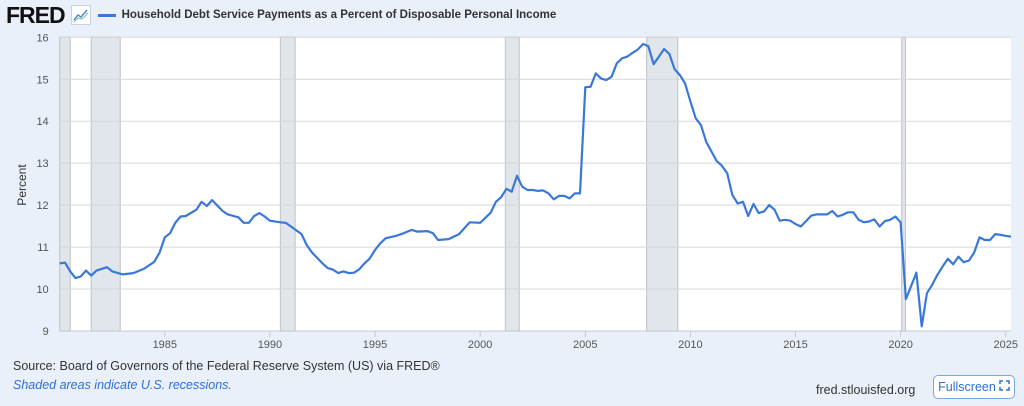 The image size is (1024, 406). What do you see at coordinates (1006, 345) in the screenshot?
I see `x-tick-label: 2025` at bounding box center [1006, 345].